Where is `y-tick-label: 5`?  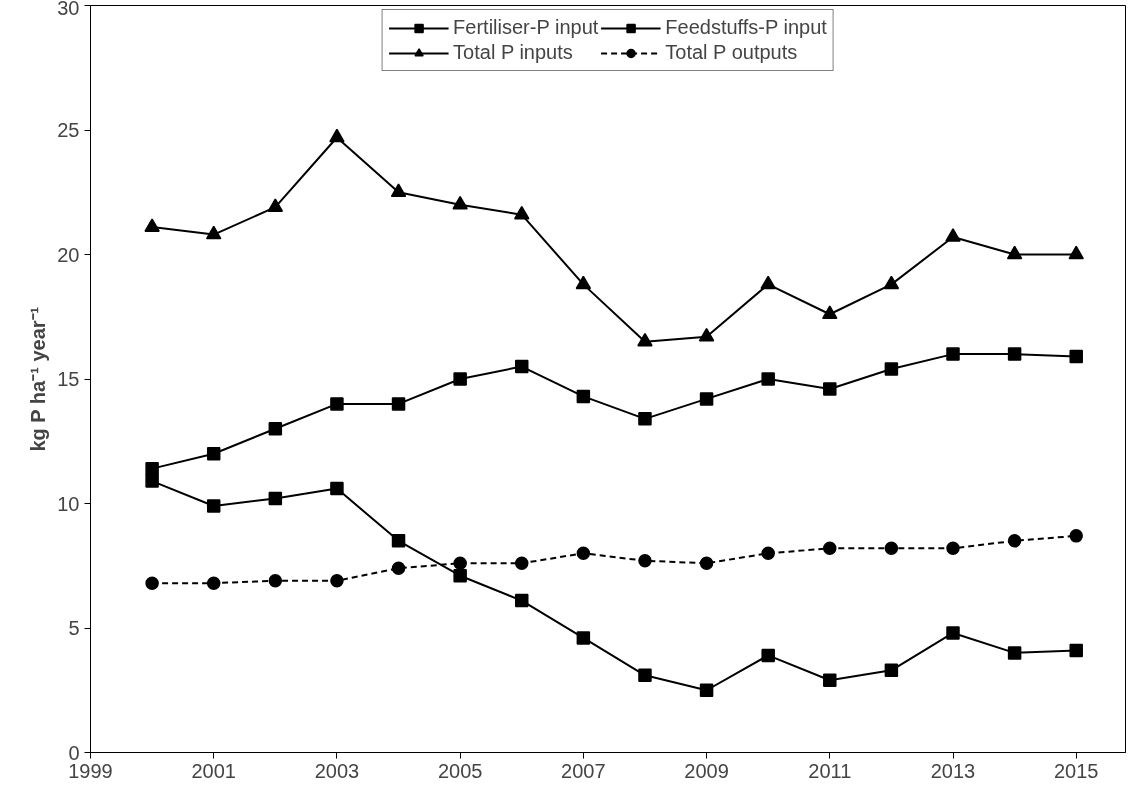 y-tick-label: 5 is located at coordinates (74, 628).